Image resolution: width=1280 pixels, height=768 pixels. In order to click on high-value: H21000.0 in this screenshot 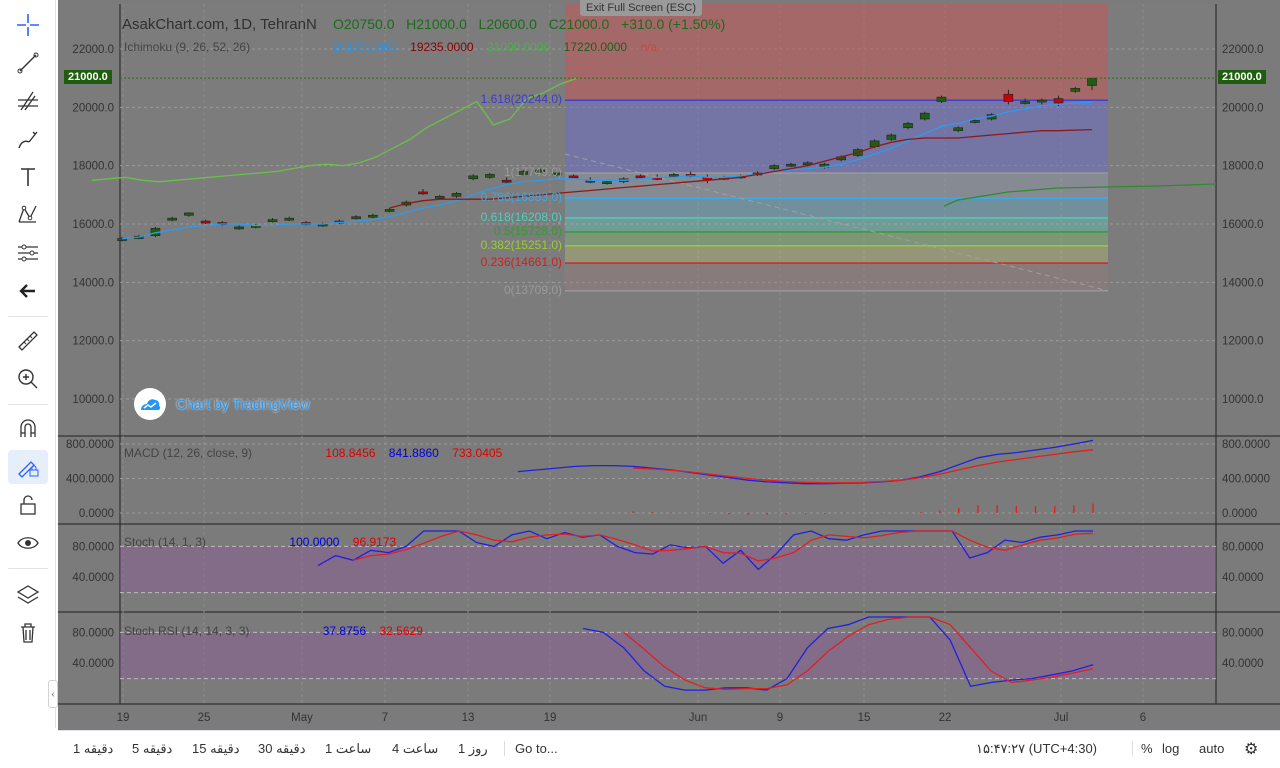, I will do `click(436, 24)`.